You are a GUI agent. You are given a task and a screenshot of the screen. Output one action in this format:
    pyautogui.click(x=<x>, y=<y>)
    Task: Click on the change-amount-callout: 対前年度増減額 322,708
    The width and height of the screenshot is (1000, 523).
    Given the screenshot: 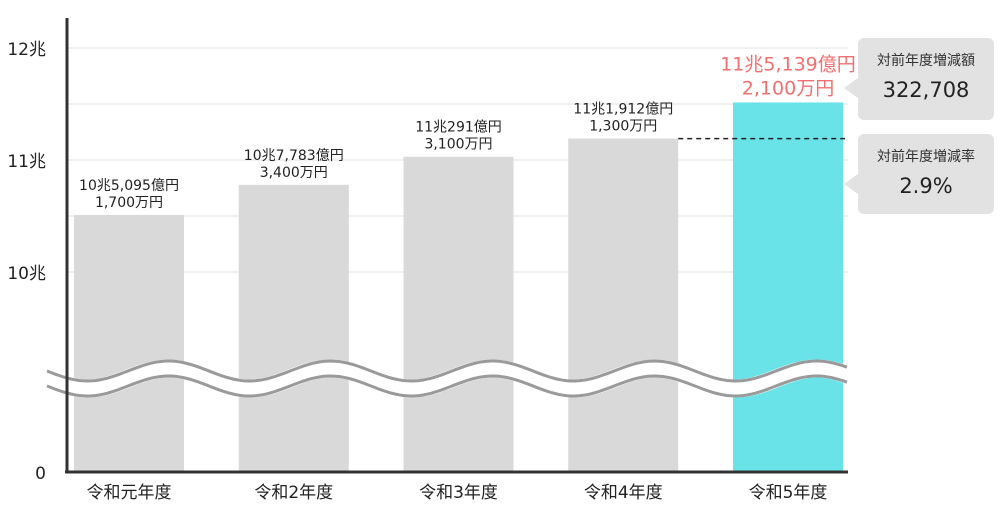 What is the action you would take?
    pyautogui.click(x=919, y=79)
    